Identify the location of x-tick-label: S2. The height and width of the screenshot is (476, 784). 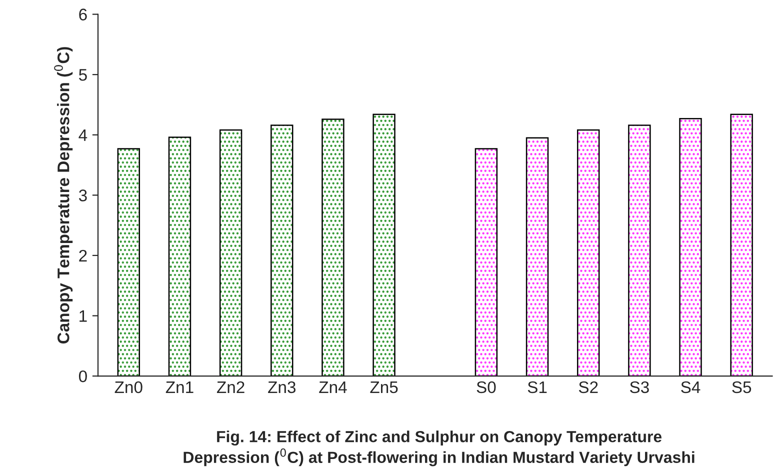
(588, 387).